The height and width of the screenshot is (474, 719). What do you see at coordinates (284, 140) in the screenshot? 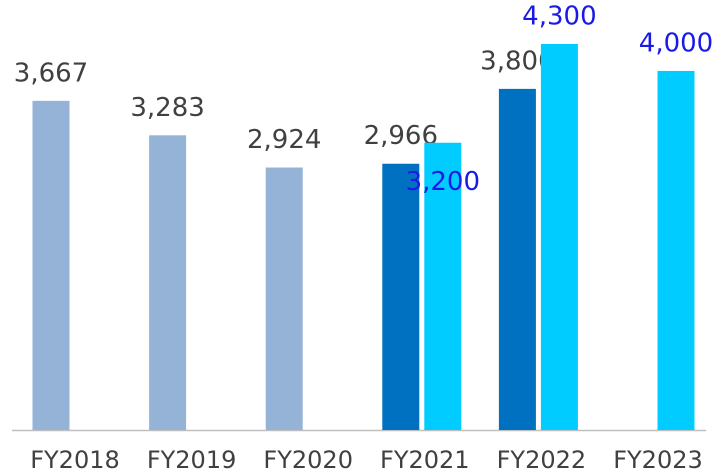
I see `value-label: 2,924` at bounding box center [284, 140].